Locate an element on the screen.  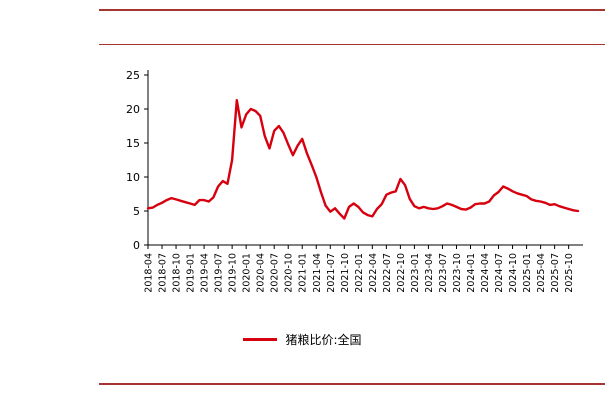
svg-text: 2023-10 is located at coordinates (457, 273).